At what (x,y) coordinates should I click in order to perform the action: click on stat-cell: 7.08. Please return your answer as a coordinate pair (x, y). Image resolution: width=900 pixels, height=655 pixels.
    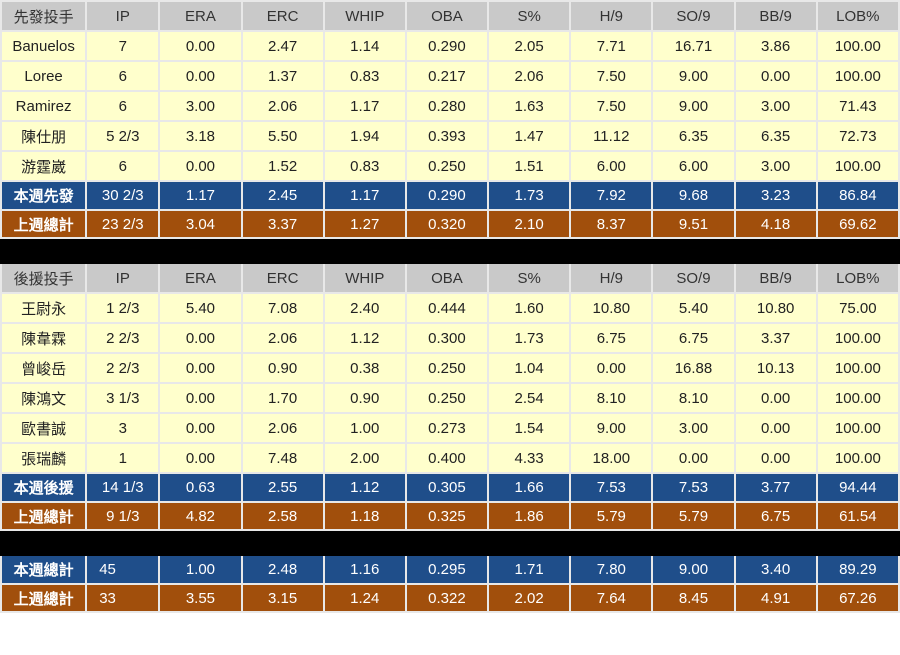
    Looking at the image, I should click on (282, 308).